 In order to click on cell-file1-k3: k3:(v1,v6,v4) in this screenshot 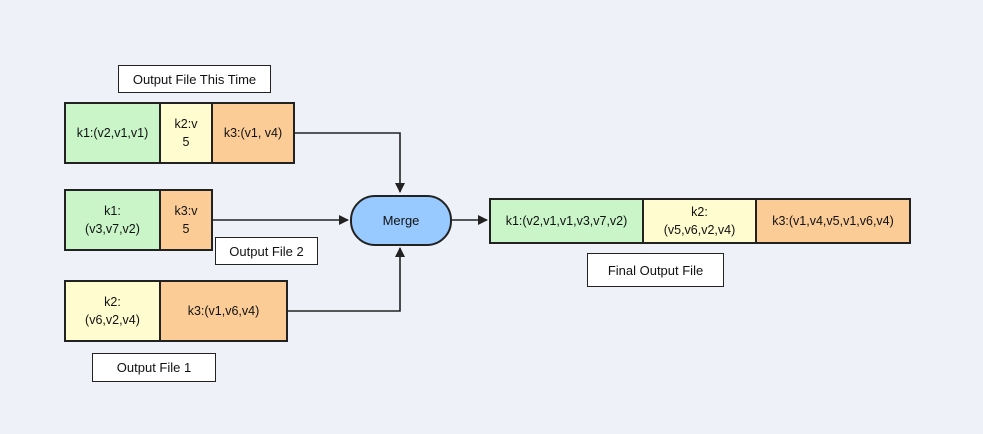, I will do `click(223, 311)`.